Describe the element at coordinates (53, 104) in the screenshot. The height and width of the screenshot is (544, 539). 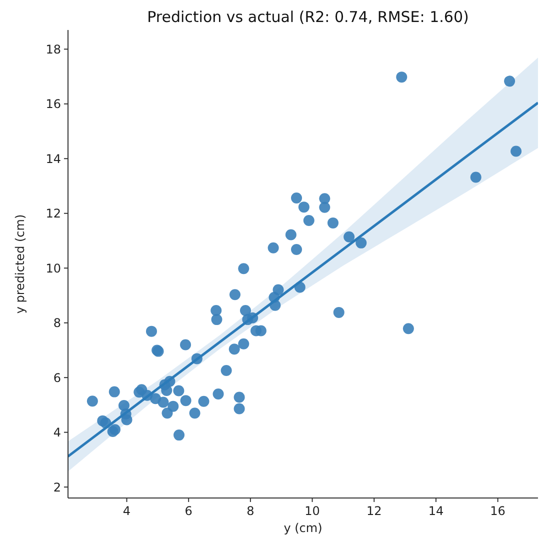
I see `y-tick-label: 16` at that location.